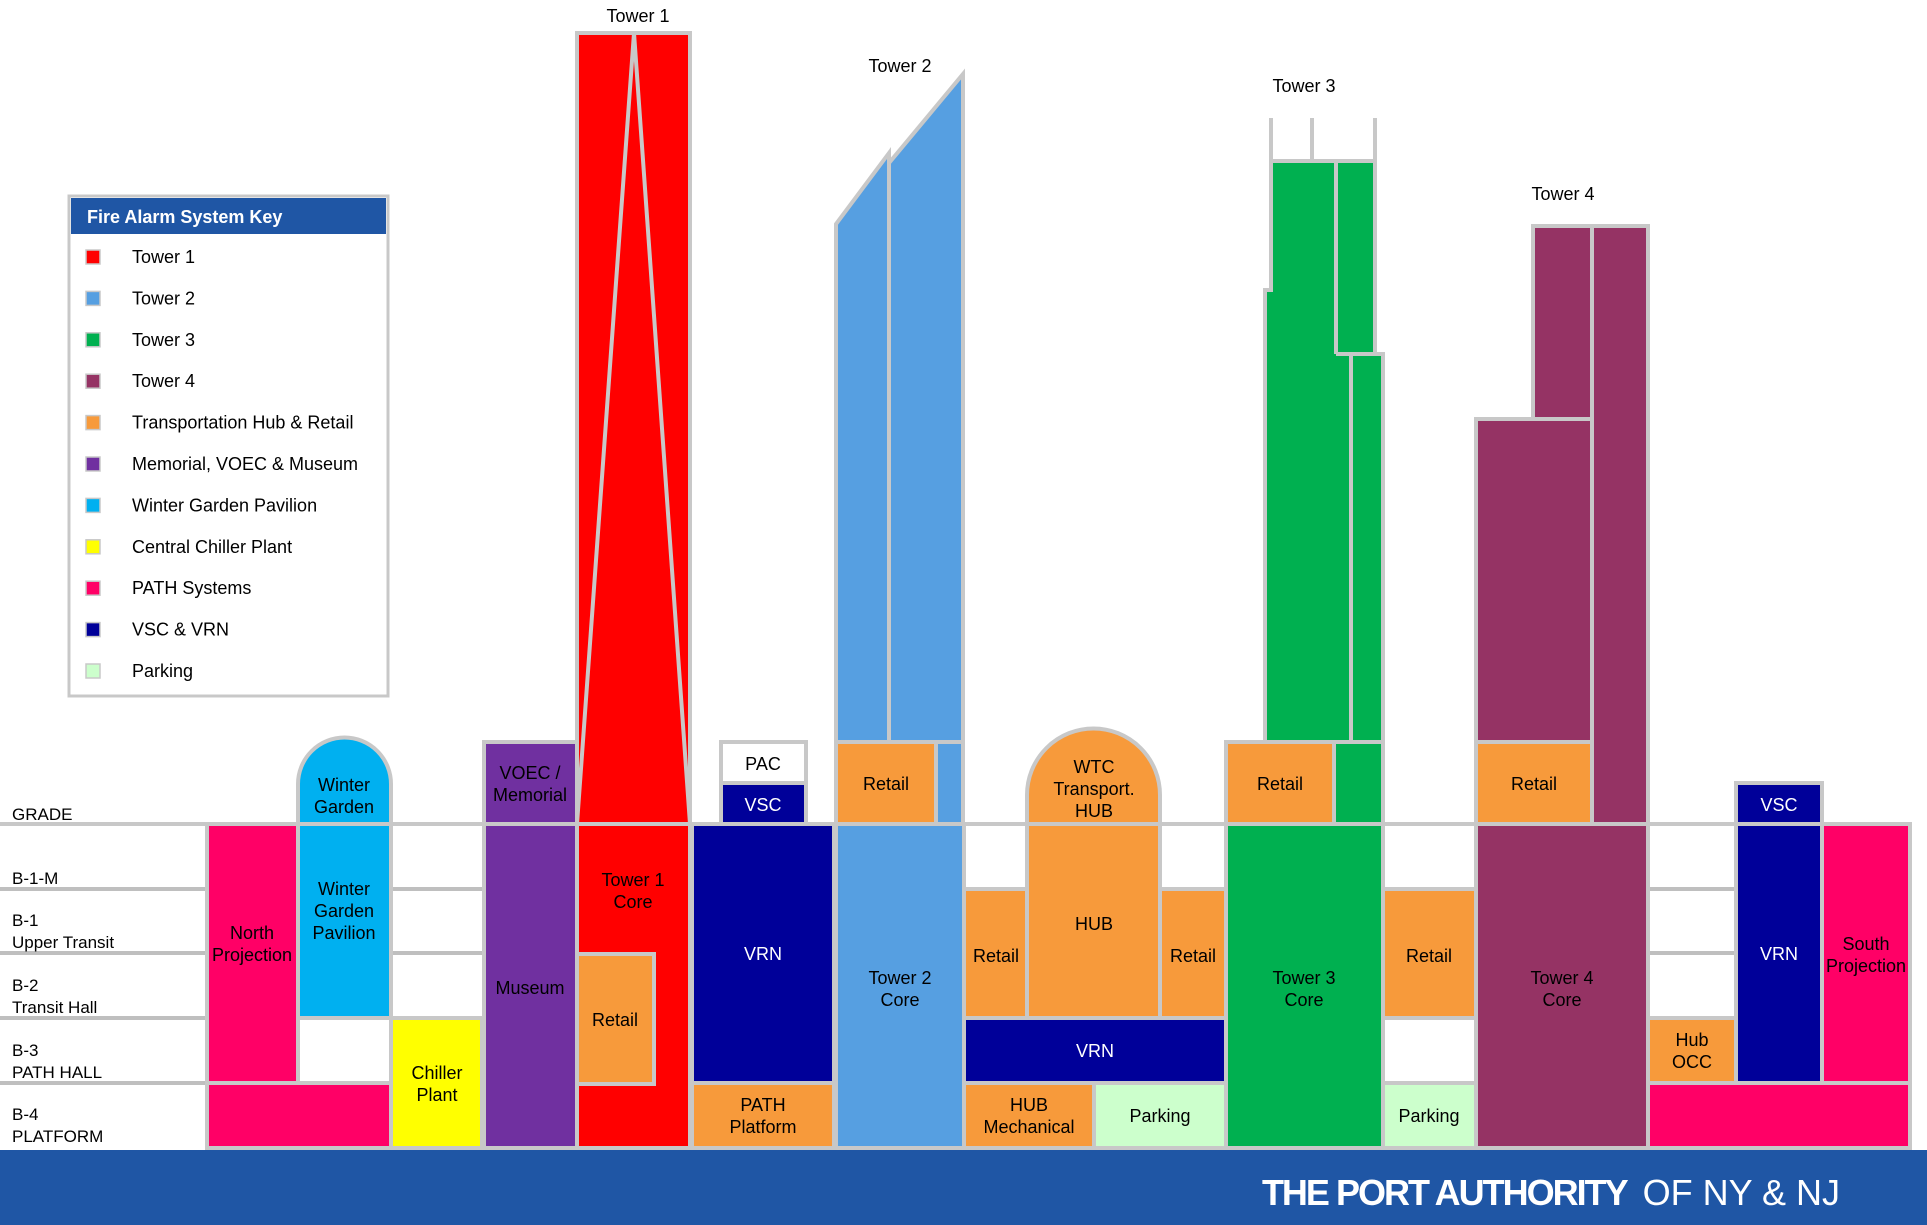 This screenshot has width=1927, height=1225. Describe the element at coordinates (242, 423) in the screenshot. I see `legend-label: Transportation Hub & Retail` at that location.